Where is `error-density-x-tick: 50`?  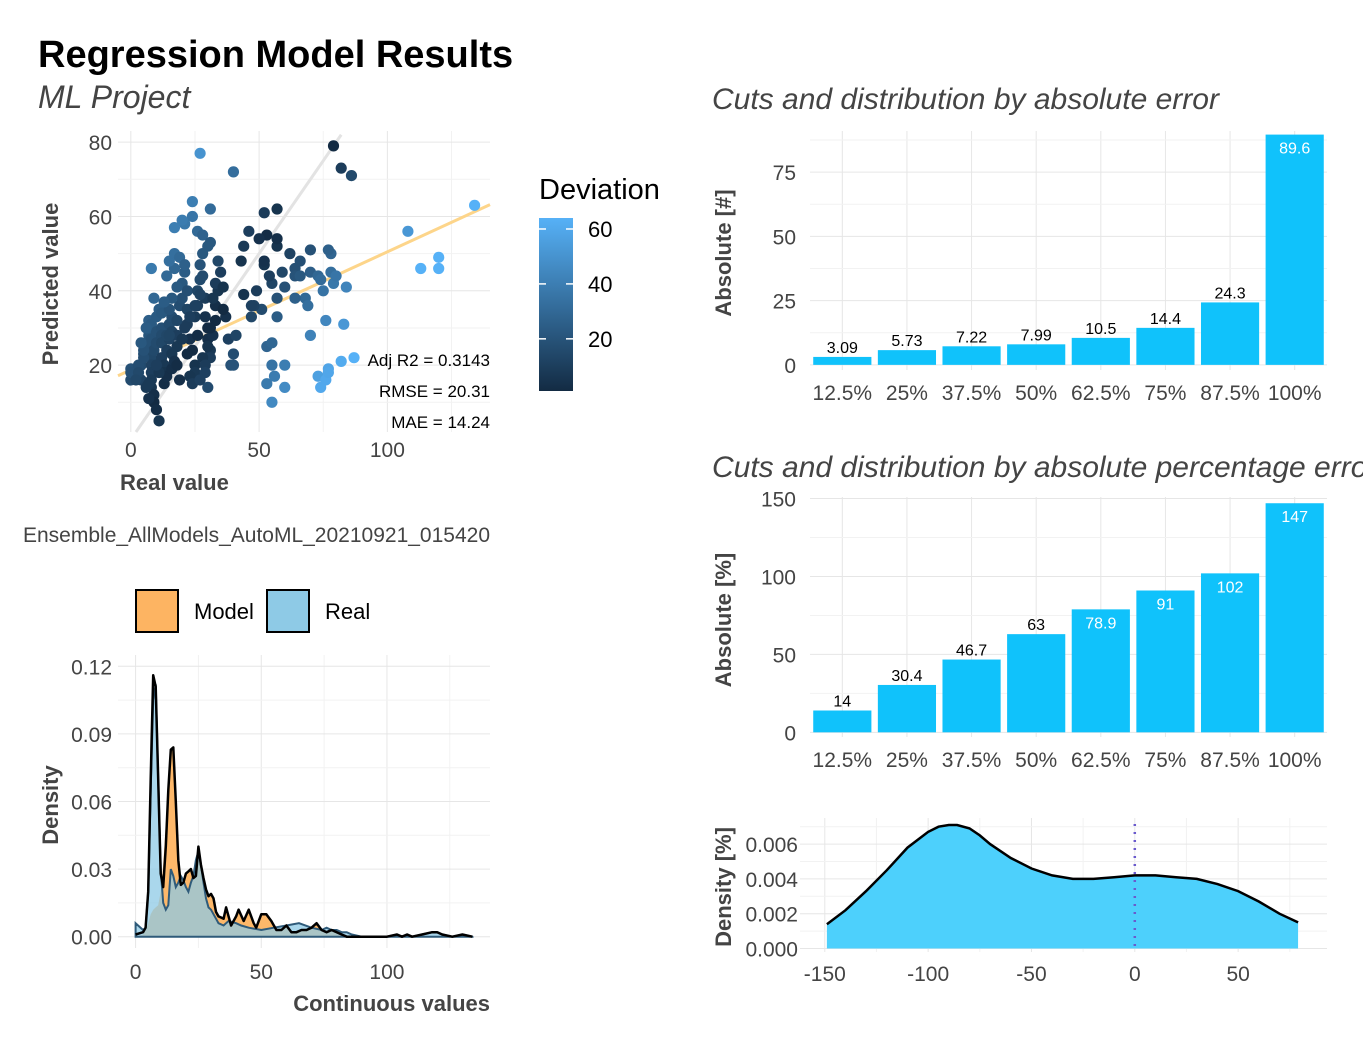 error-density-x-tick: 50 is located at coordinates (1237, 974).